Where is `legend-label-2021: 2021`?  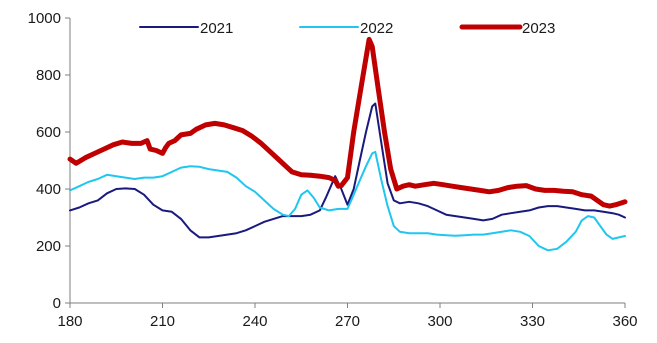
legend-label-2021: 2021 is located at coordinates (216, 28).